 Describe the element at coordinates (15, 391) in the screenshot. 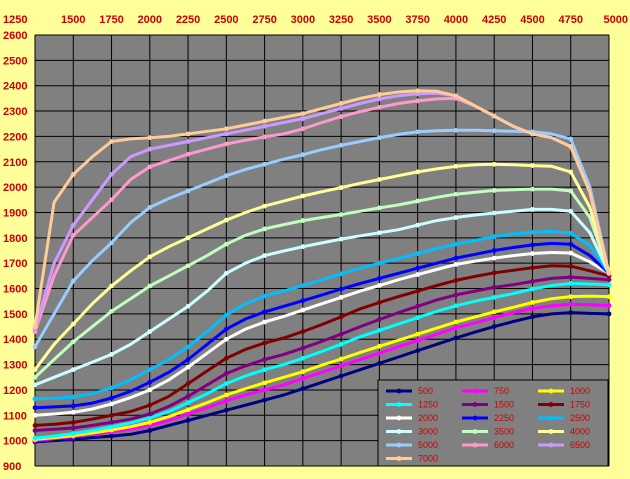

I see `y-tick-label: 1200` at that location.